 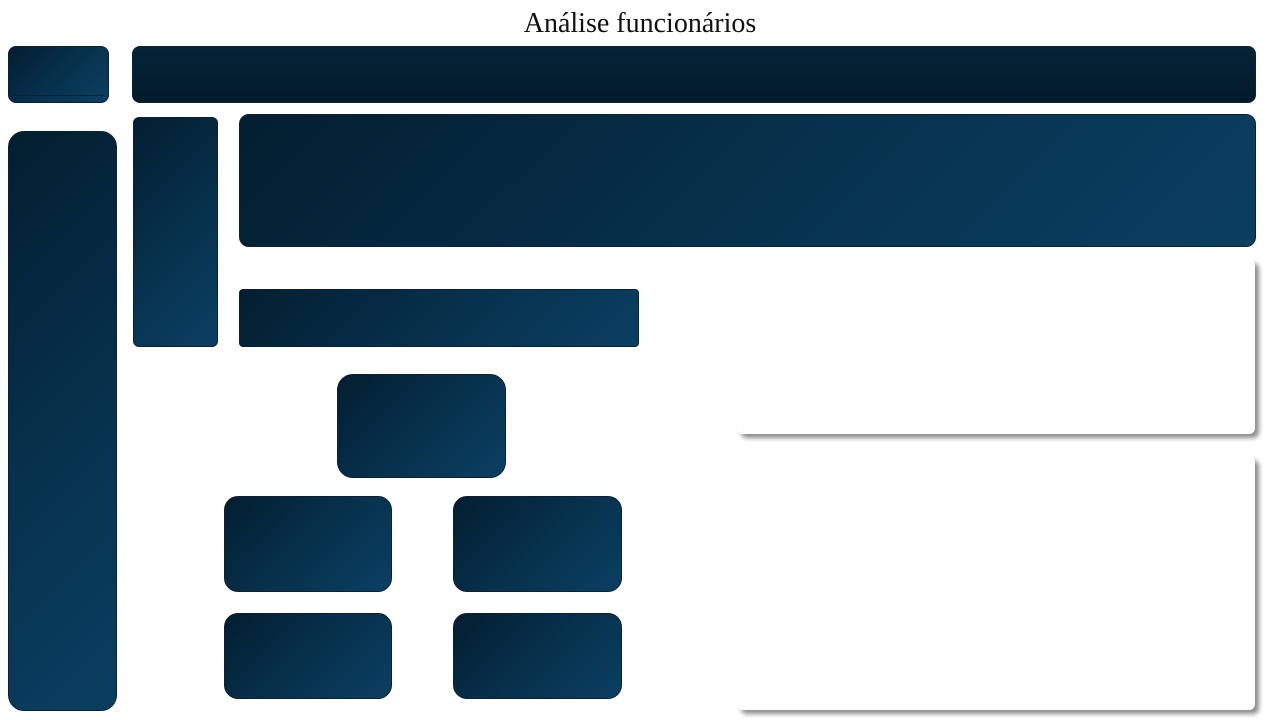 What do you see at coordinates (439, 318) in the screenshot?
I see `summary-bar` at bounding box center [439, 318].